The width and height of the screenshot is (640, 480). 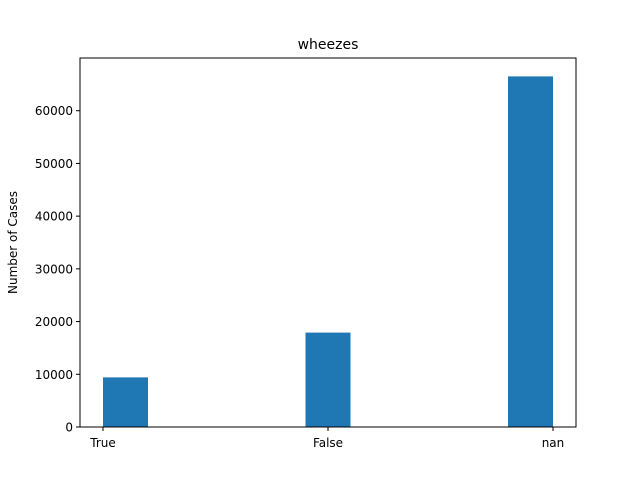 What do you see at coordinates (125, 402) in the screenshot?
I see `bar-true` at bounding box center [125, 402].